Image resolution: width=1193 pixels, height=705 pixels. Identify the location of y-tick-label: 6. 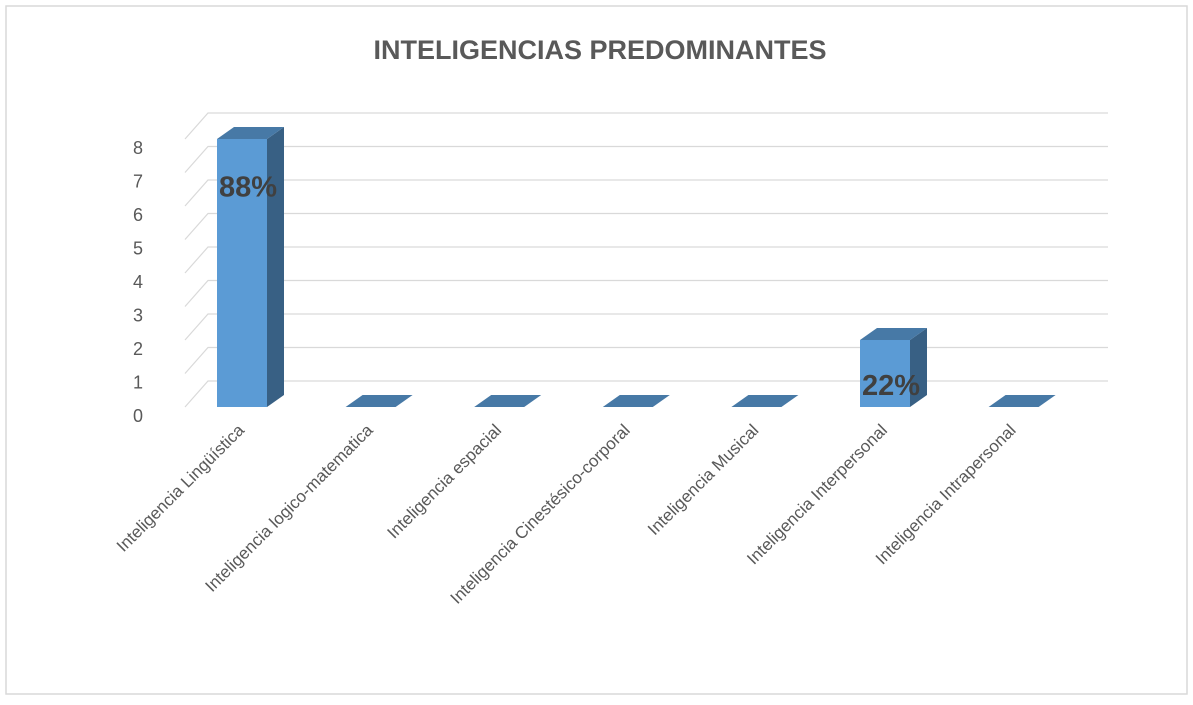
(138, 215).